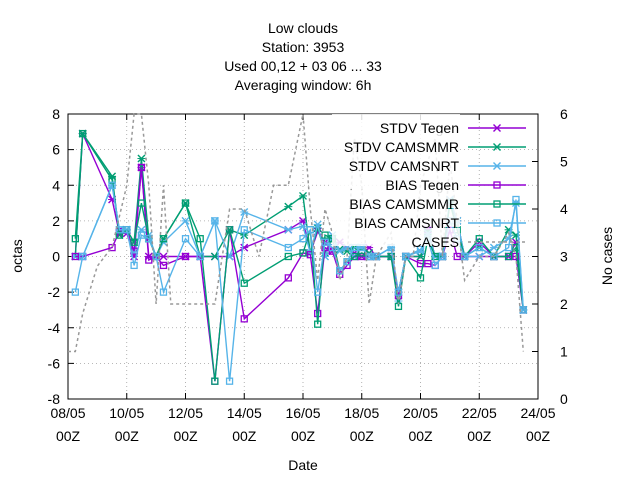 The height and width of the screenshot is (485, 640). I want to click on y-tick-label: 6, so click(56, 150).